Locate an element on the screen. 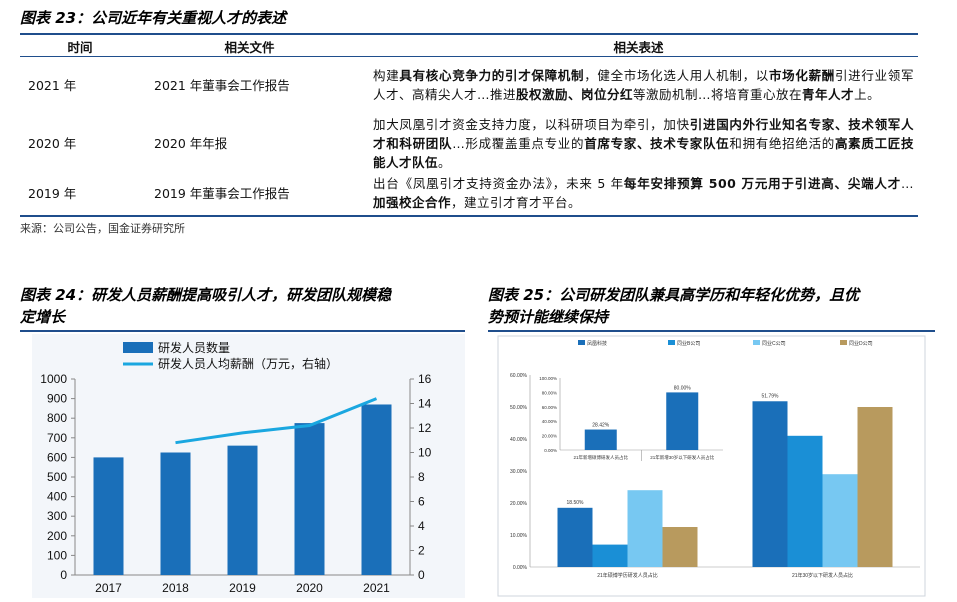 The image size is (957, 602). main-y-tick-label: 20.00% is located at coordinates (519, 504).